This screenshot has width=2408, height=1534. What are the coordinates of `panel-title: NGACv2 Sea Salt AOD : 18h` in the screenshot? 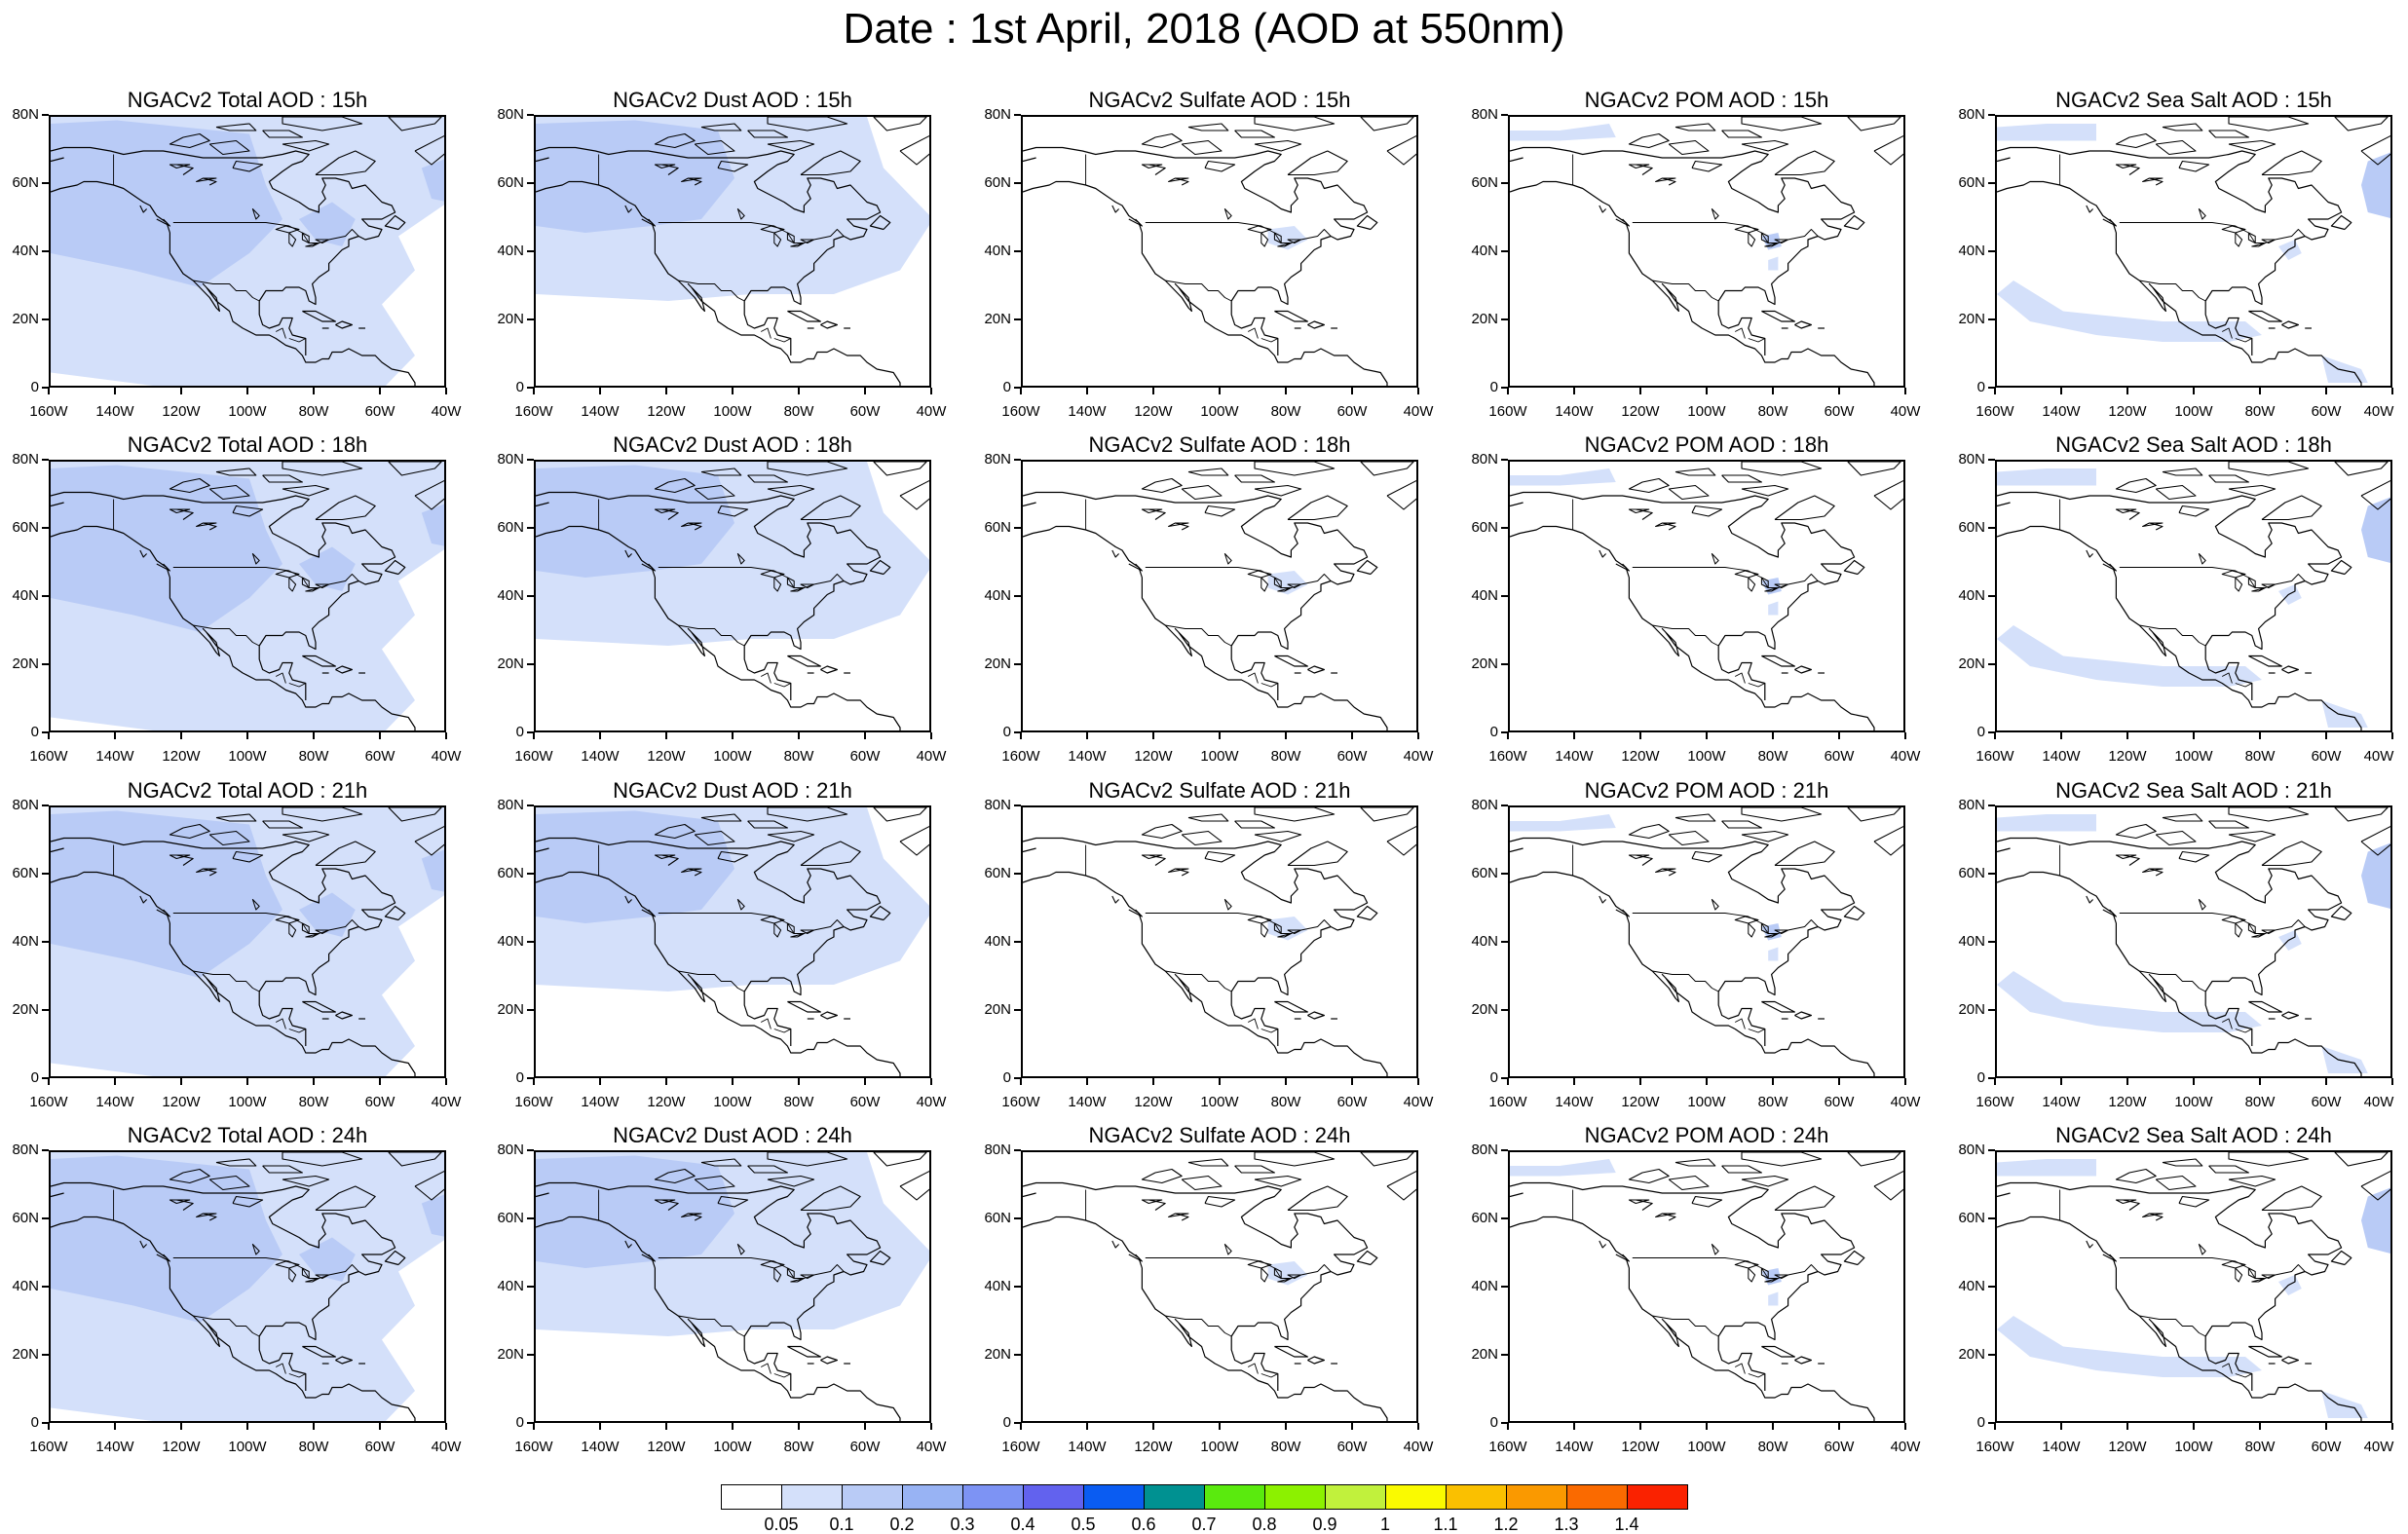 It's located at (2193, 444).